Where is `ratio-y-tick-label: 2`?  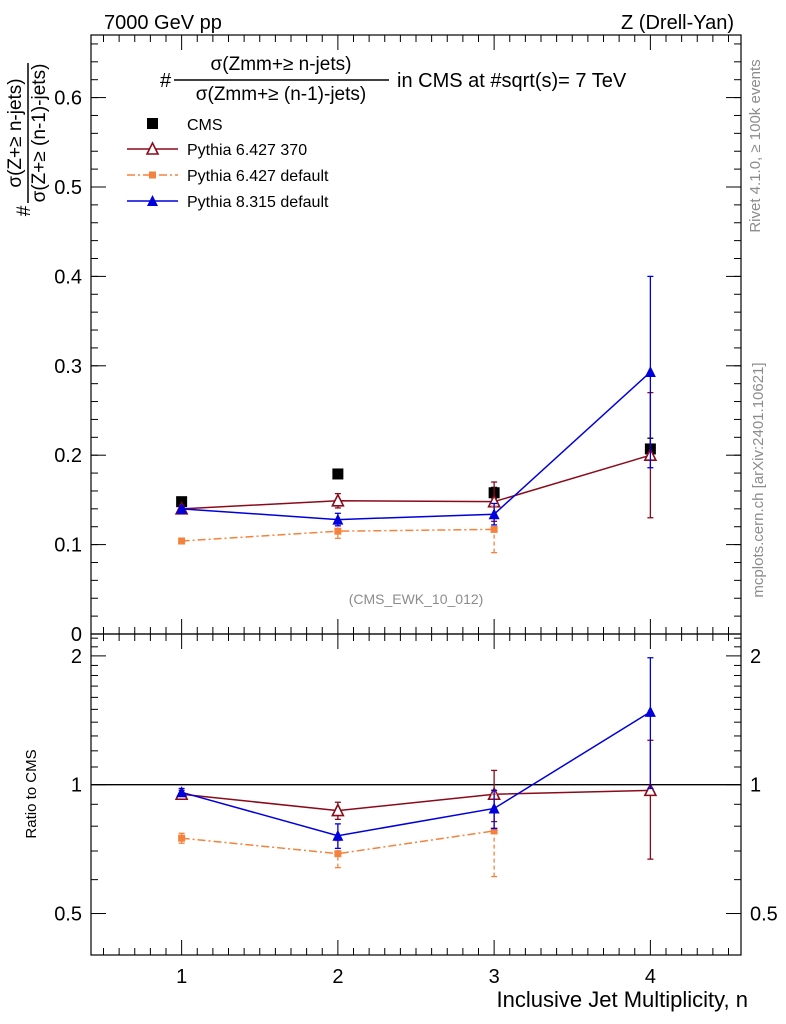 ratio-y-tick-label: 2 is located at coordinates (76, 657).